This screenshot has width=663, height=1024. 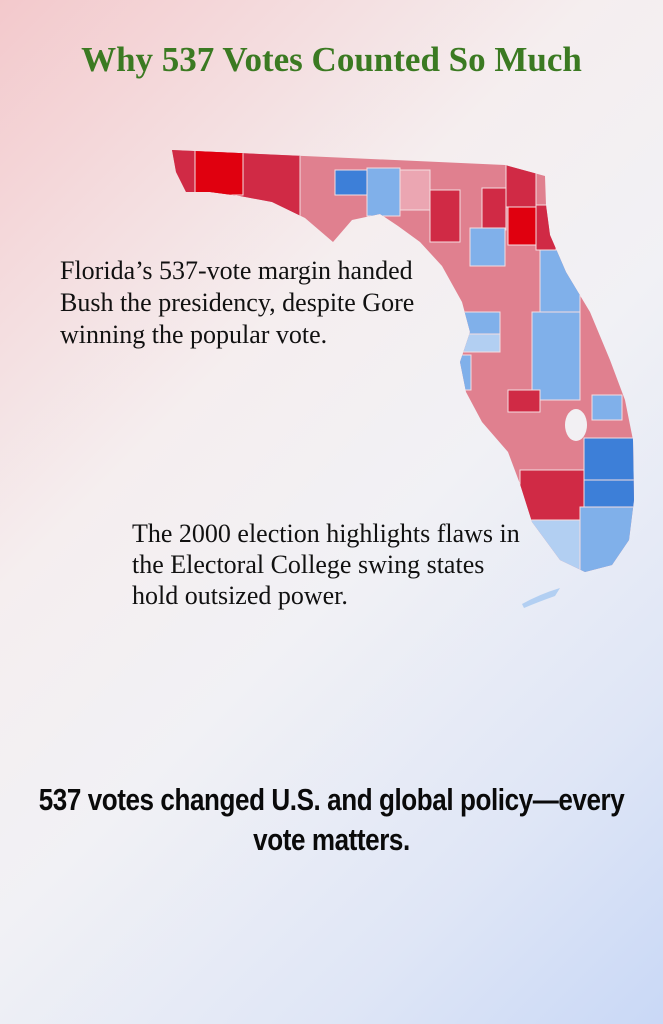 What do you see at coordinates (331, 59) in the screenshot?
I see `page-title: Why 537 Votes Counted So Much` at bounding box center [331, 59].